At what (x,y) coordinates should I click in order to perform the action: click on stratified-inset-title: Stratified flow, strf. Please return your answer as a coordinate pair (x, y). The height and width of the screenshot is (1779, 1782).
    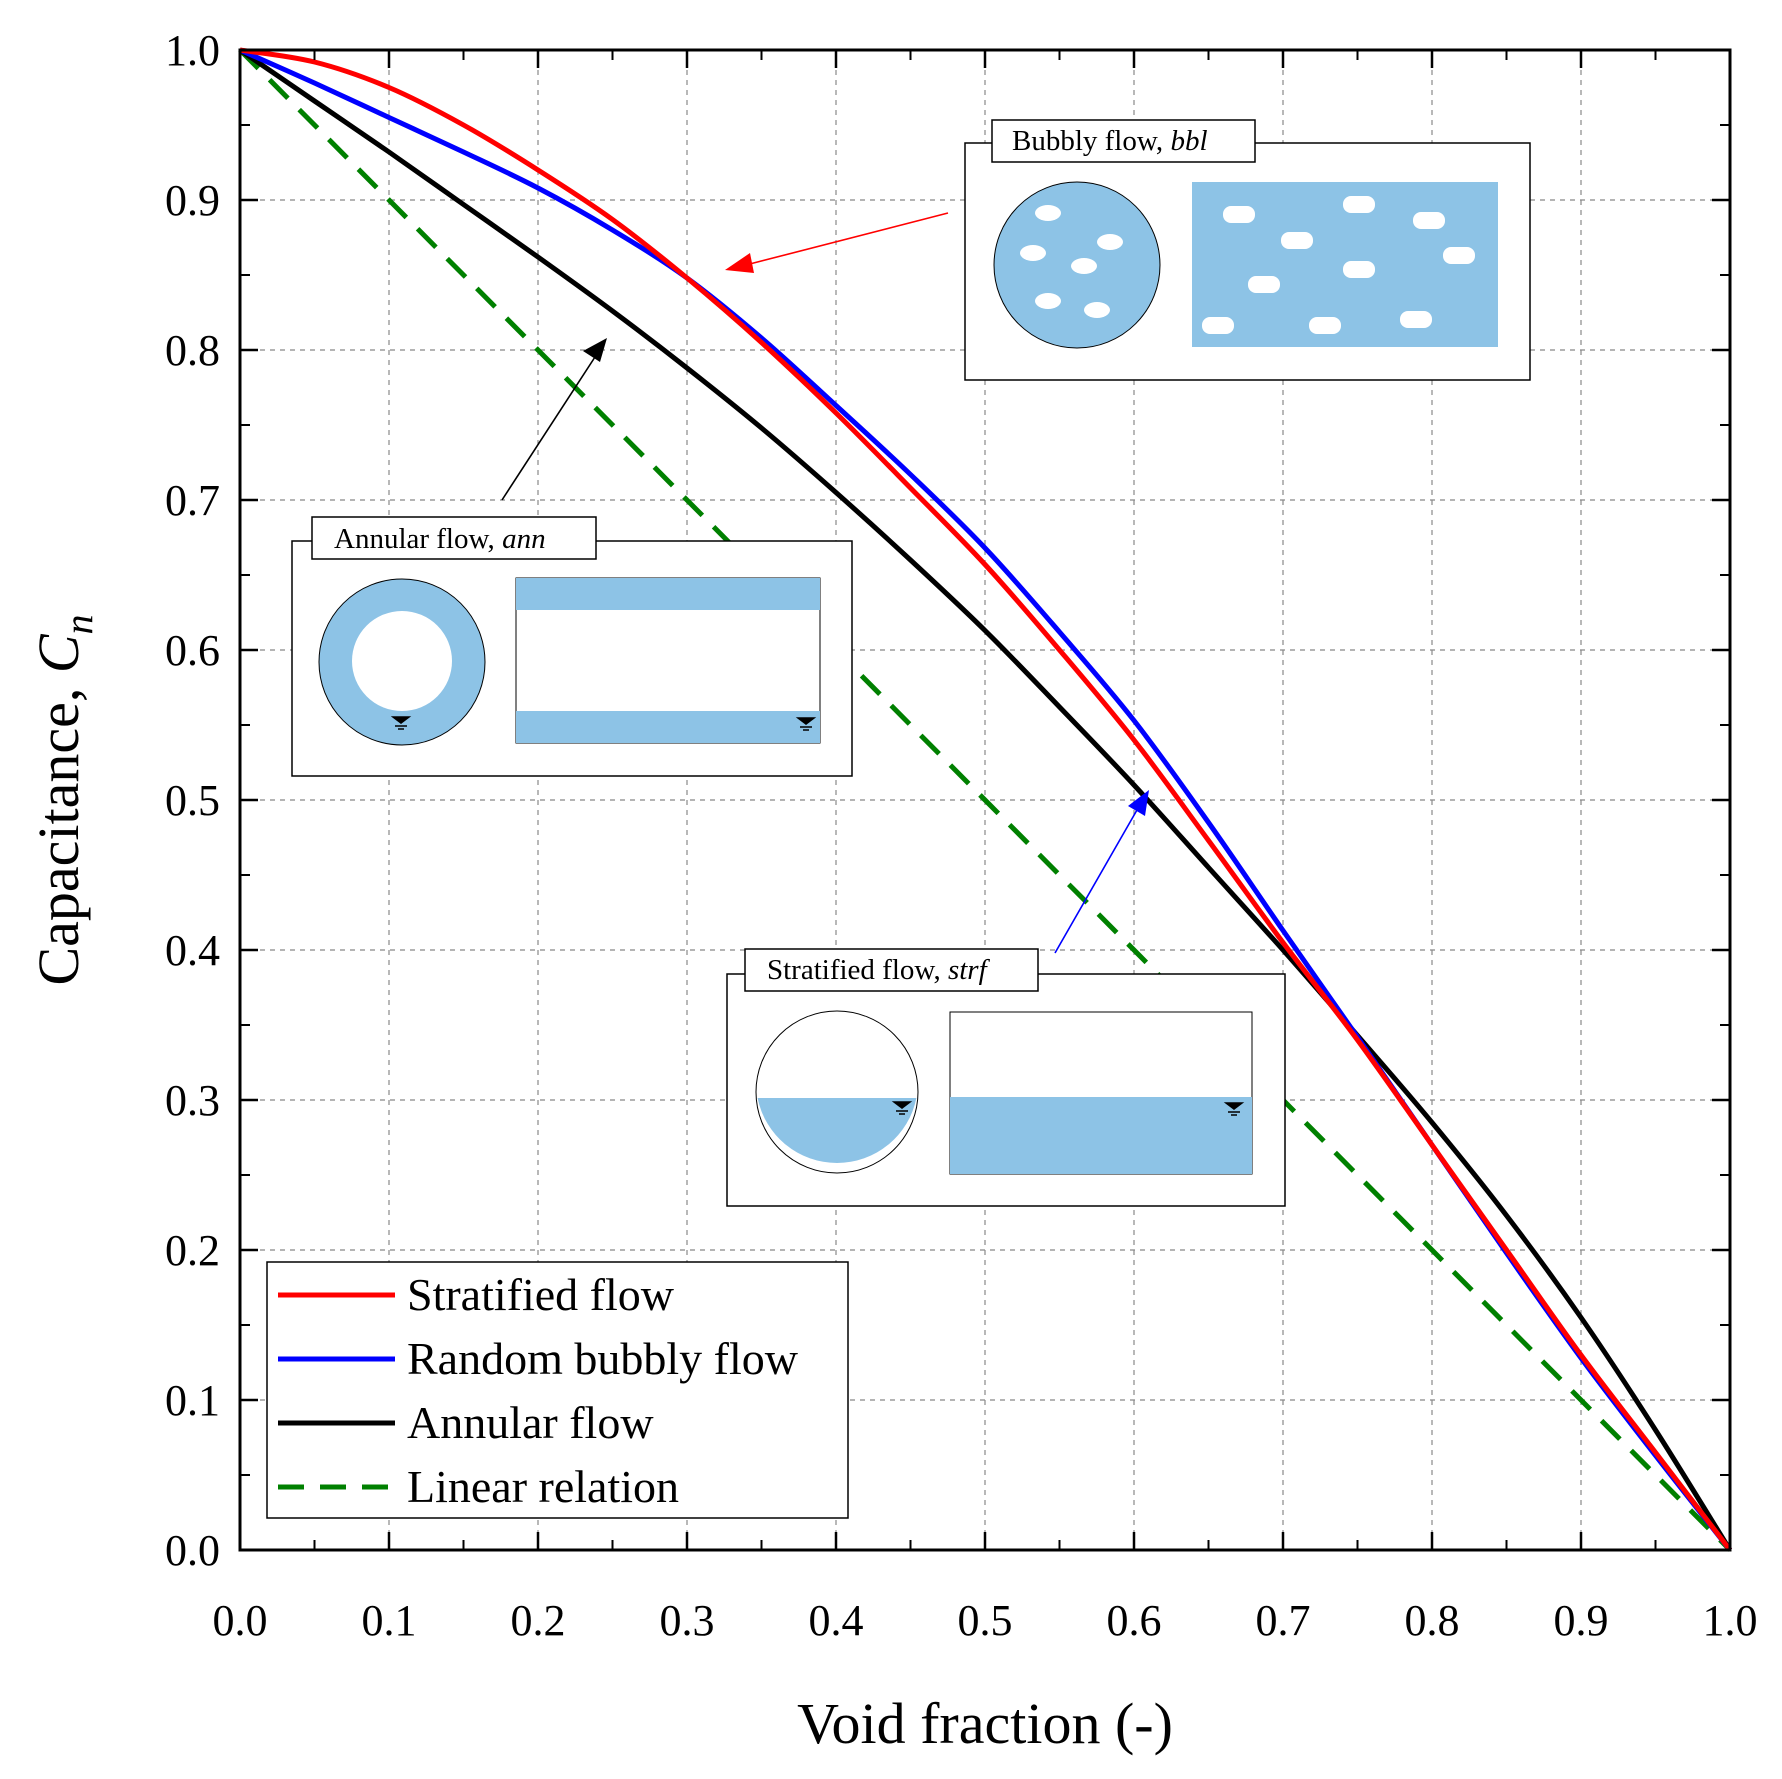
    Looking at the image, I should click on (879, 970).